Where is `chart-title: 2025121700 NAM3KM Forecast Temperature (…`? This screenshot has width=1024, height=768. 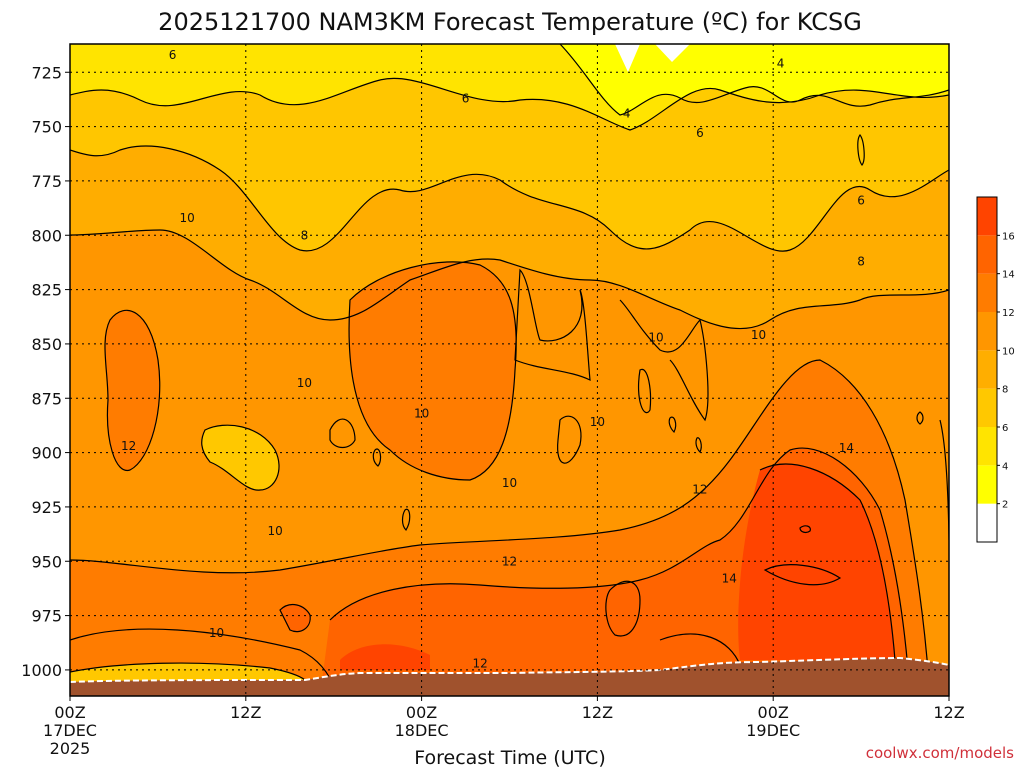 chart-title: 2025121700 NAM3KM Forecast Temperature (… is located at coordinates (510, 22).